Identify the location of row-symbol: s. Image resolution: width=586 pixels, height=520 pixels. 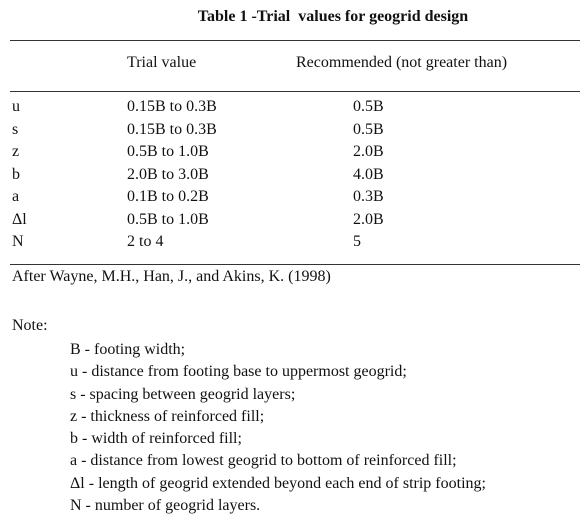
(15, 129).